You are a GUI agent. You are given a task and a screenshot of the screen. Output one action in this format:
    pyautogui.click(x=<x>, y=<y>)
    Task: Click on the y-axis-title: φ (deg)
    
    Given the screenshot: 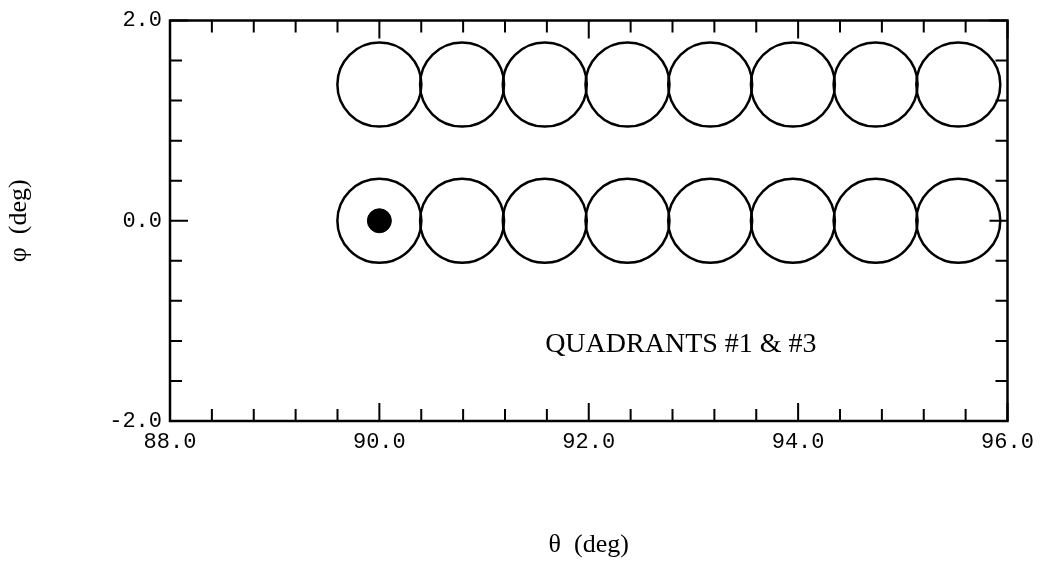 What is the action you would take?
    pyautogui.click(x=18, y=221)
    